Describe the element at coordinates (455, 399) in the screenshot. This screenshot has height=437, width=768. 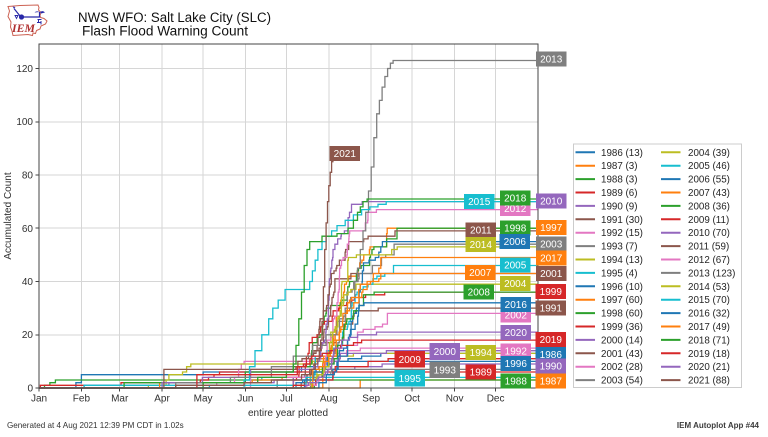
I see `svg-text: Nov` at that location.